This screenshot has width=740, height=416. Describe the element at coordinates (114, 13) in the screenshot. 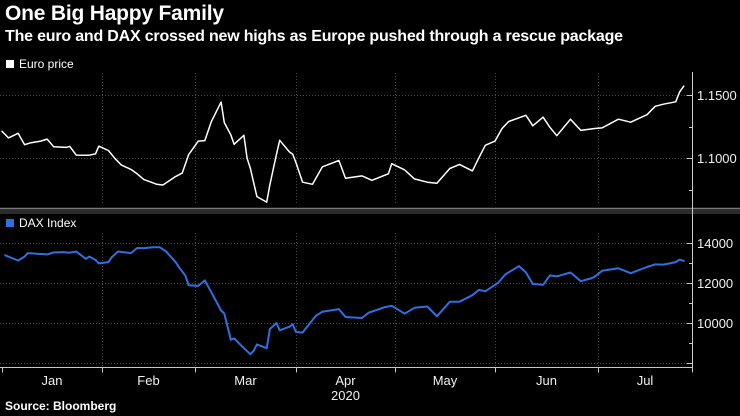

I see `chart-title: One Big Happy Family` at that location.